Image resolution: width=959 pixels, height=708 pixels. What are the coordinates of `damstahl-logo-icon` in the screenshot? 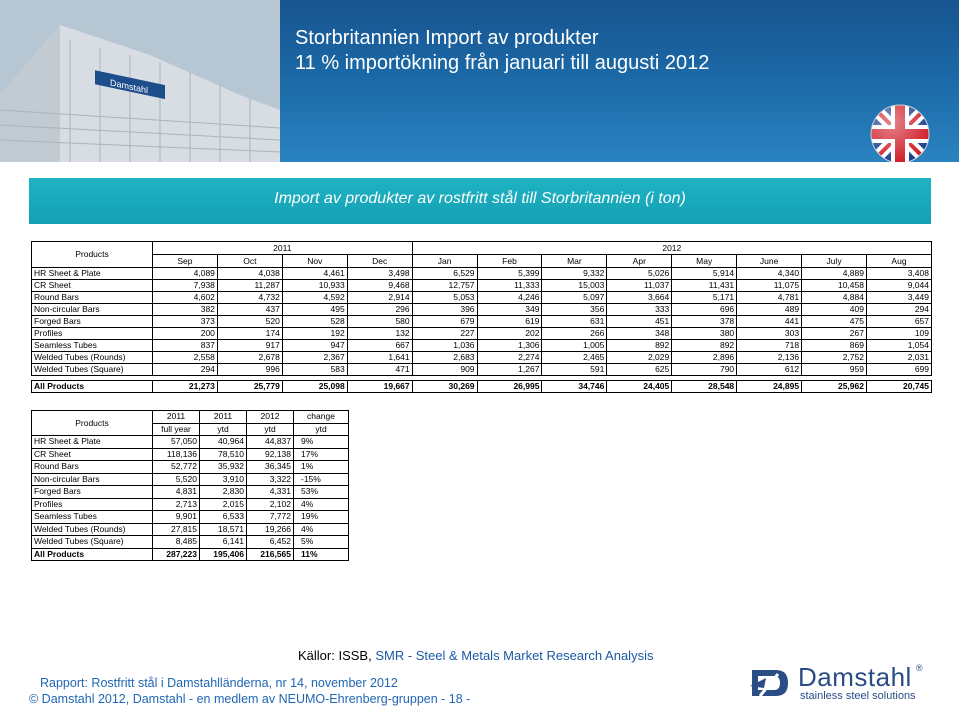 It's located at (769, 683).